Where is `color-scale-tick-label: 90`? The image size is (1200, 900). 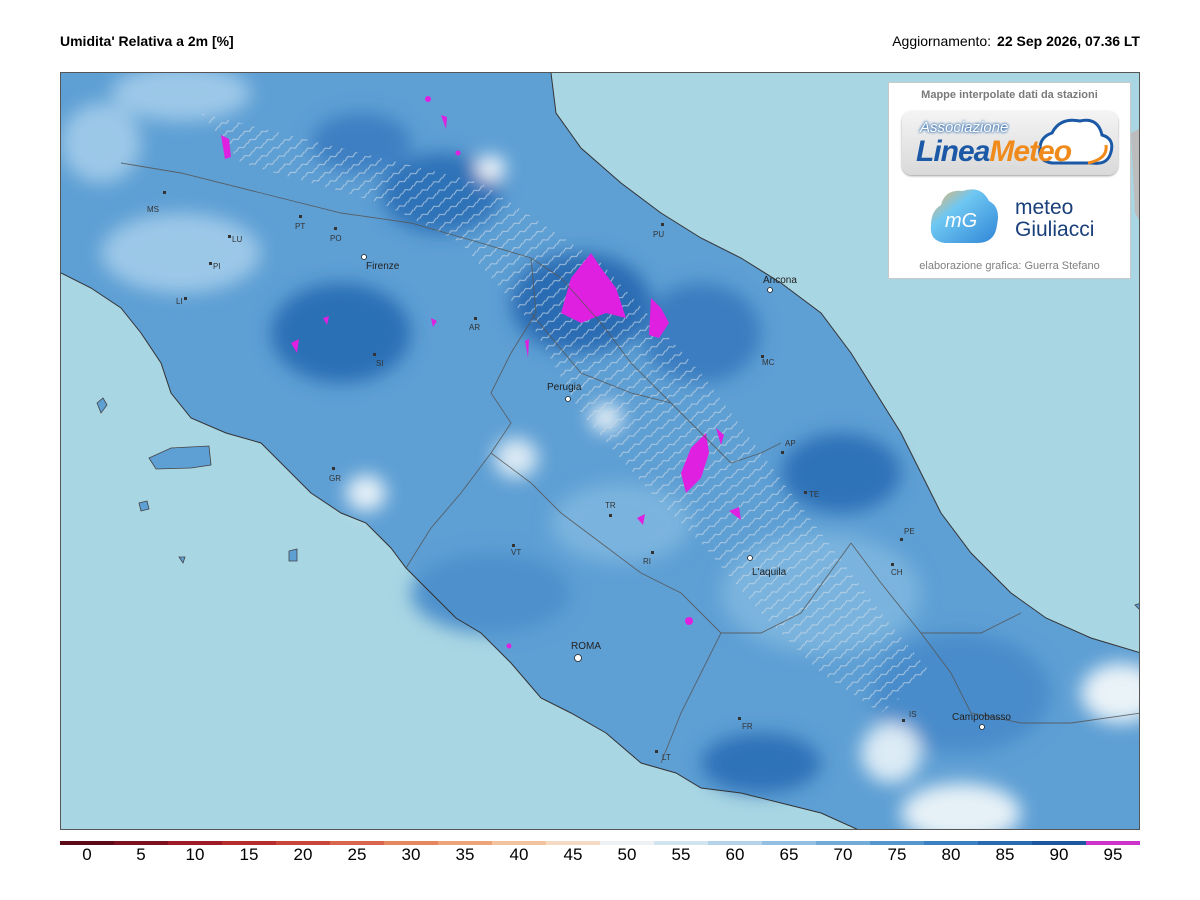 color-scale-tick-label: 90 is located at coordinates (1059, 854).